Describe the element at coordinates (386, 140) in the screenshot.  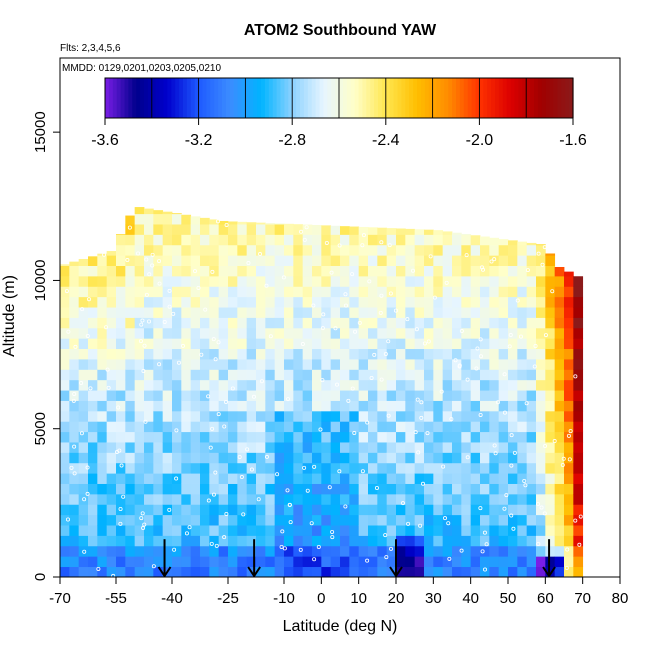
I see `colorbar-tick-label: -2.4` at that location.